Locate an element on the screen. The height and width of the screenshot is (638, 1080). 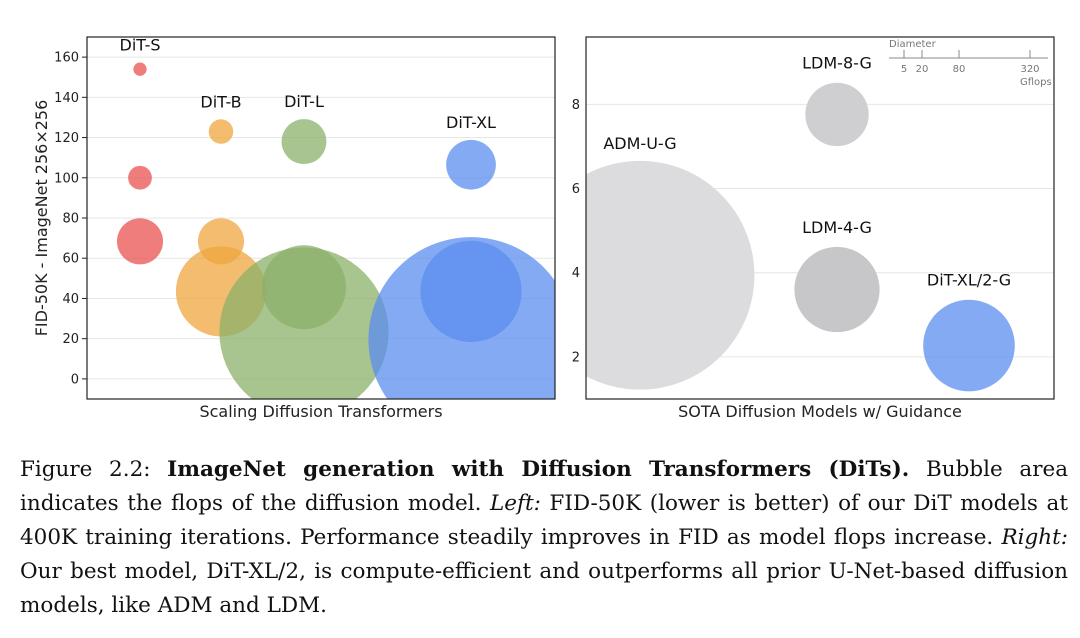
bubble-ldm-4-g is located at coordinates (837, 289).